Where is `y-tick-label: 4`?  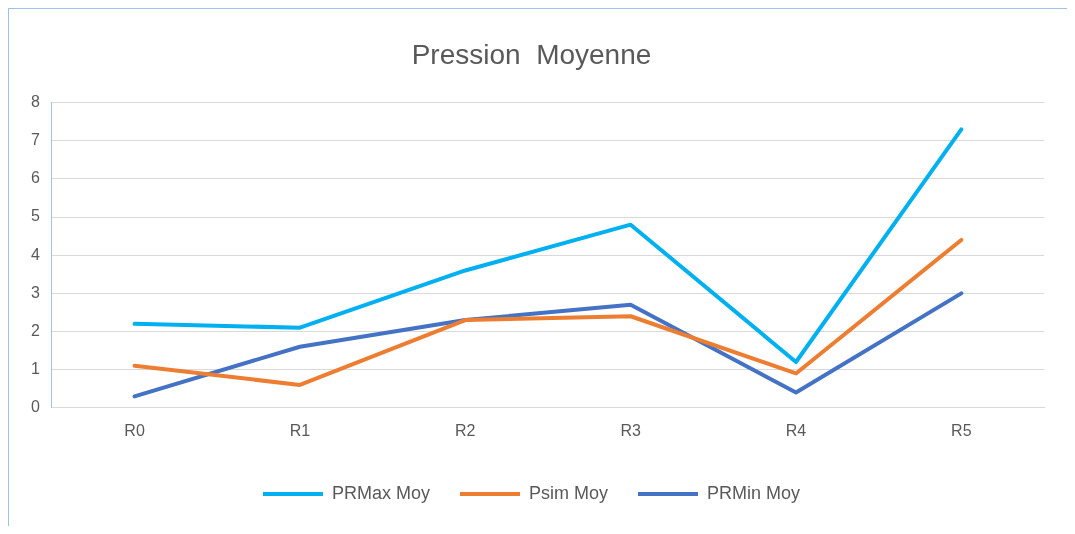 y-tick-label: 4 is located at coordinates (35, 254).